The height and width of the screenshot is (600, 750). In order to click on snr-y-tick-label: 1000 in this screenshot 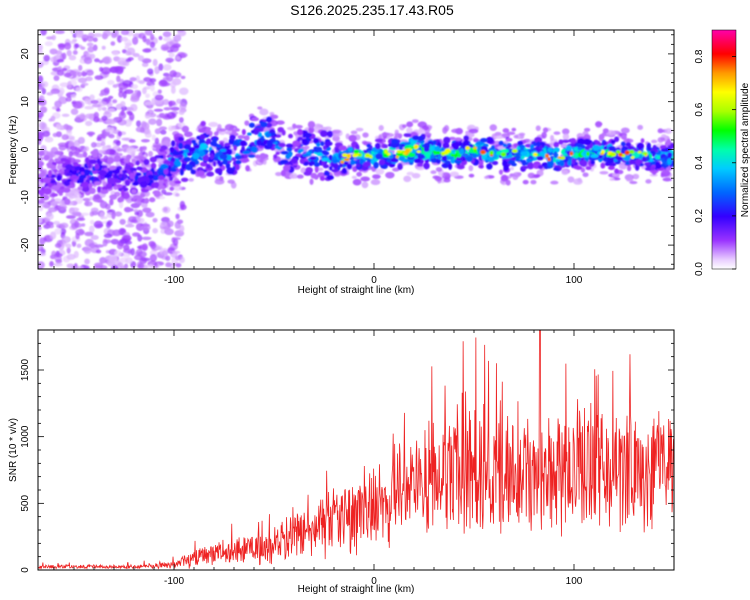, I will do `click(25, 436)`.